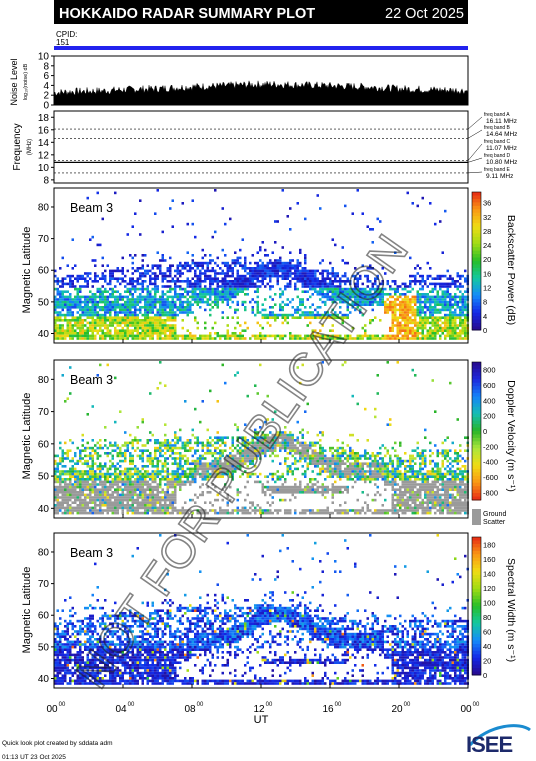 The width and height of the screenshot is (536, 761). I want to click on noise-ylabel: Noise Level, so click(14, 81).